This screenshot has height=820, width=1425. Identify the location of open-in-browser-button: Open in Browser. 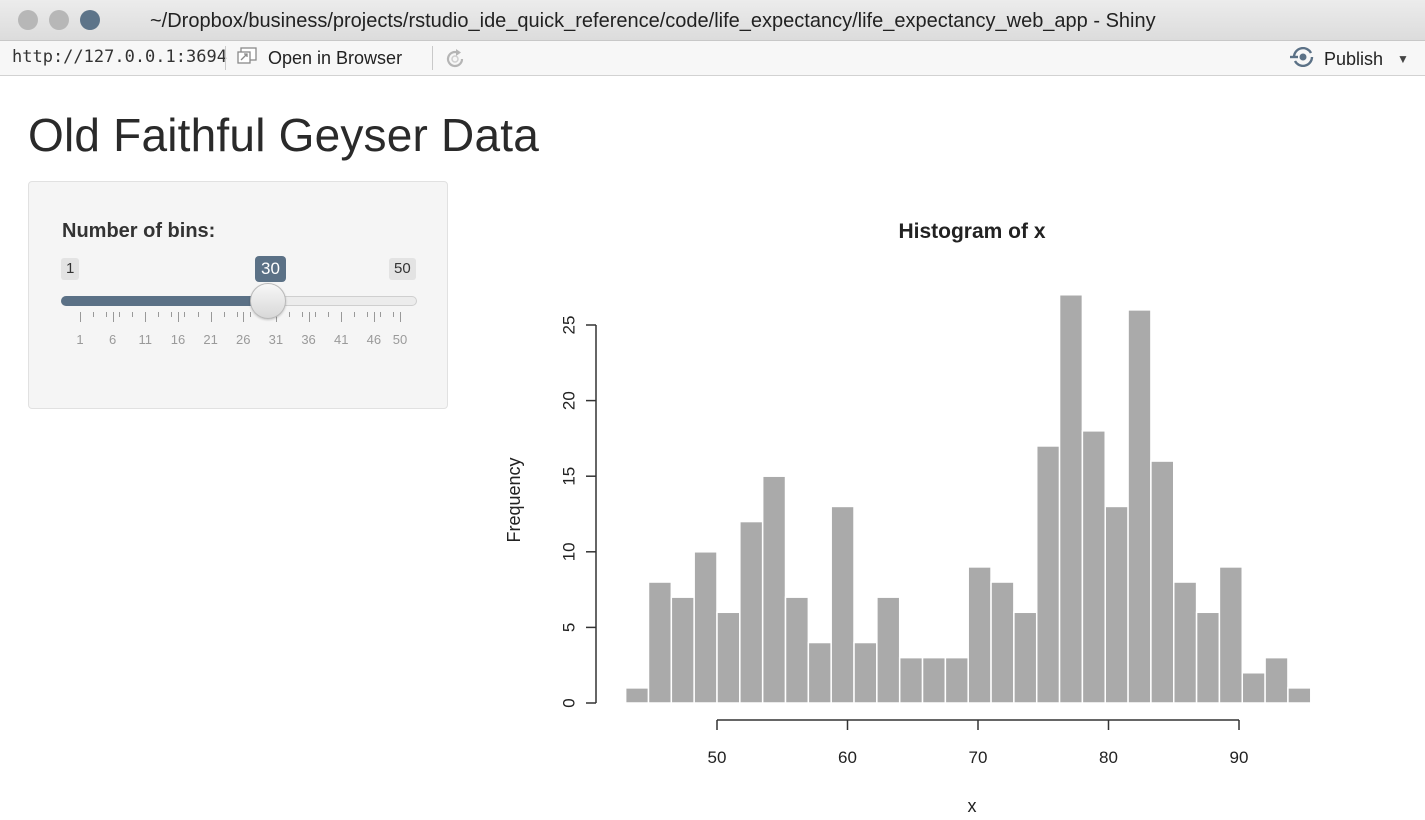
(319, 58).